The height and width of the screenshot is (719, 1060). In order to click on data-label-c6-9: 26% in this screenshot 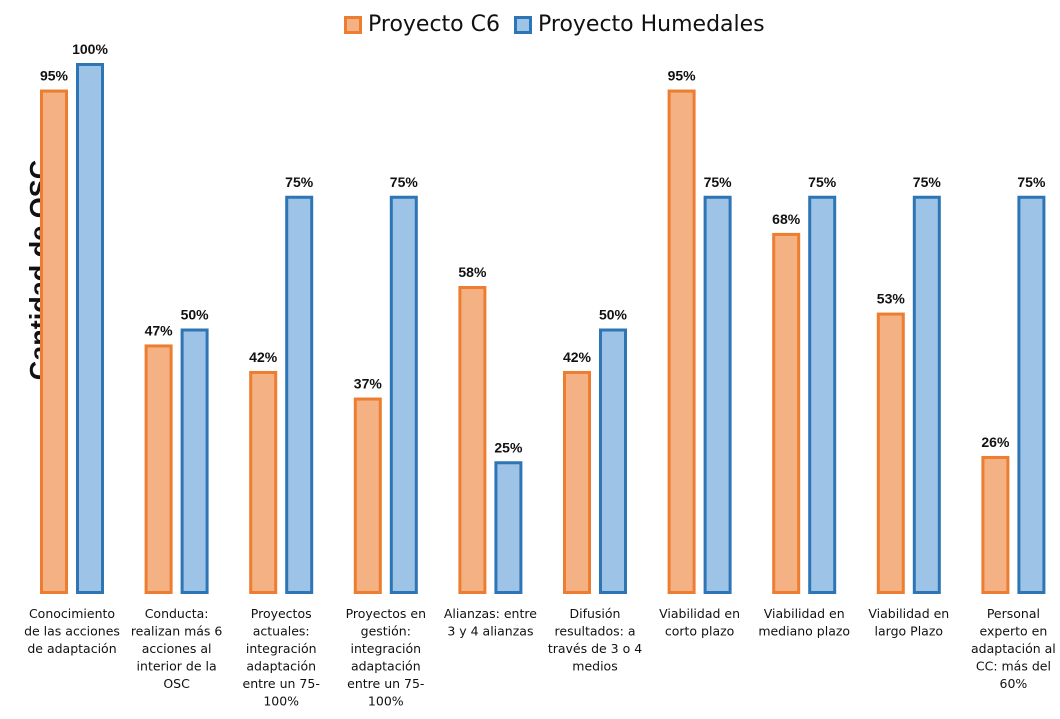, I will do `click(995, 442)`.